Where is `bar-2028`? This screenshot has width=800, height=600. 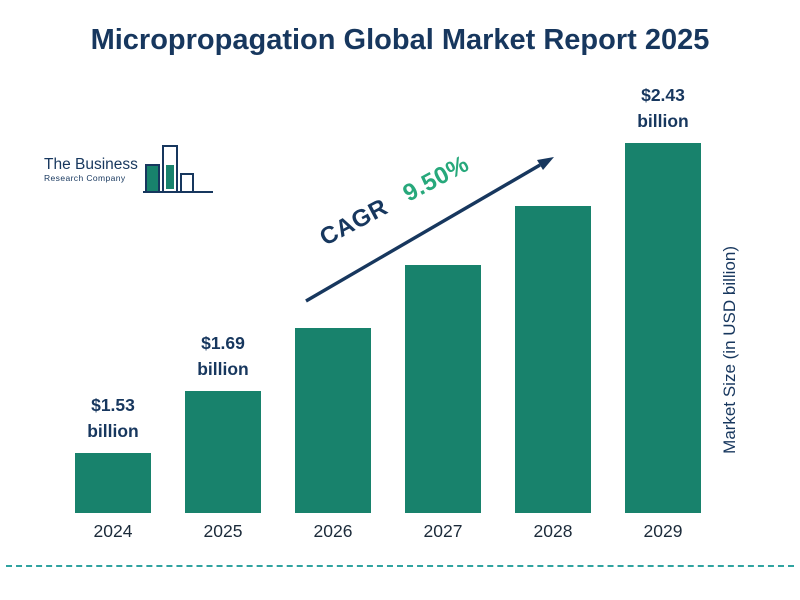
bar-2028 is located at coordinates (553, 359).